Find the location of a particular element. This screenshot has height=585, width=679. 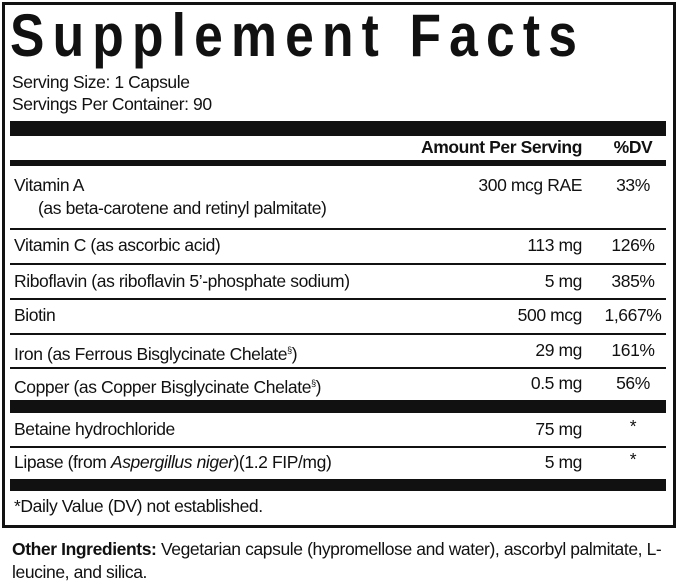

nutrient-amount: 0.5 mg is located at coordinates (556, 383).